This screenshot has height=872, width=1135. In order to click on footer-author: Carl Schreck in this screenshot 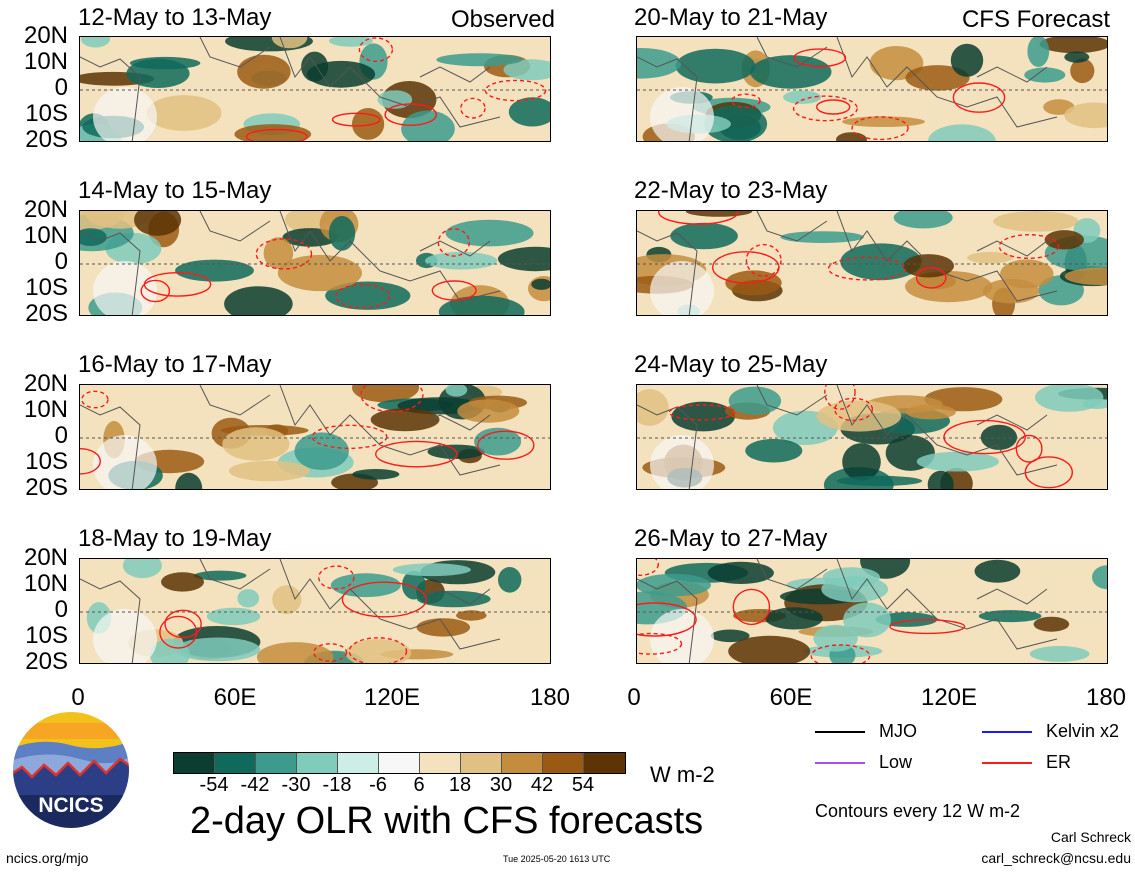, I will do `click(1090, 837)`.